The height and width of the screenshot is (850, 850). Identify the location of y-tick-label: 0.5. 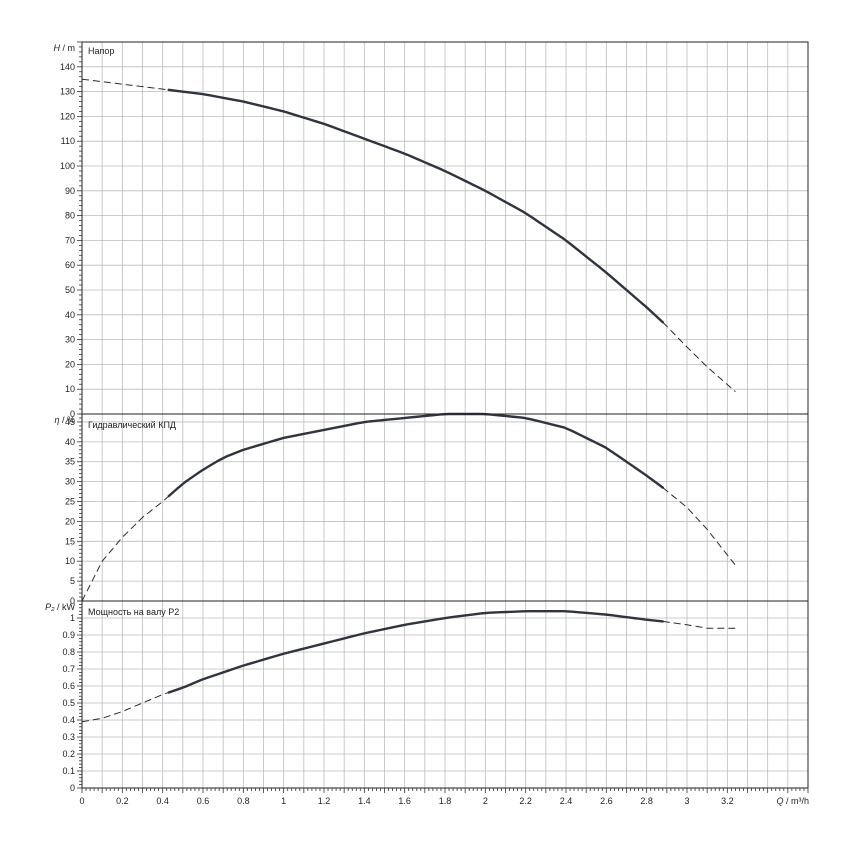
(68, 703).